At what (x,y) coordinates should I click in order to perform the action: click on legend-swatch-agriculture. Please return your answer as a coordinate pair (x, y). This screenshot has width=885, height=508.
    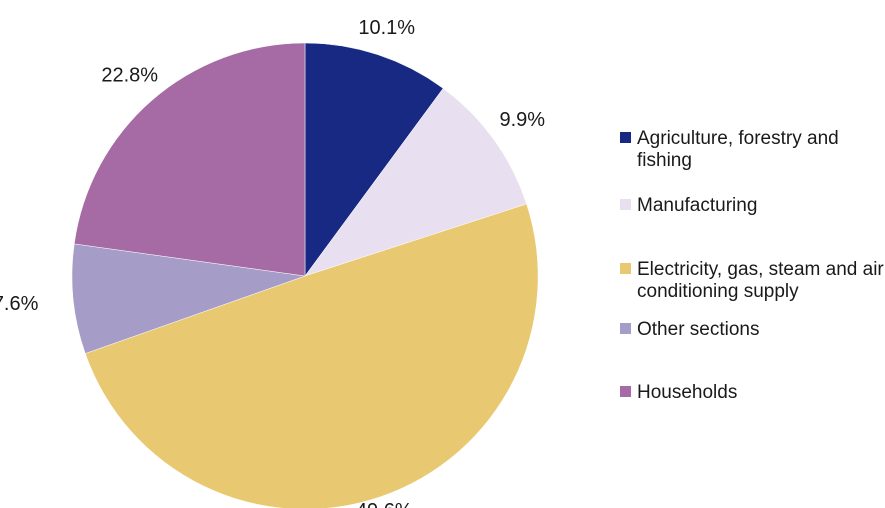
    Looking at the image, I should click on (625, 137).